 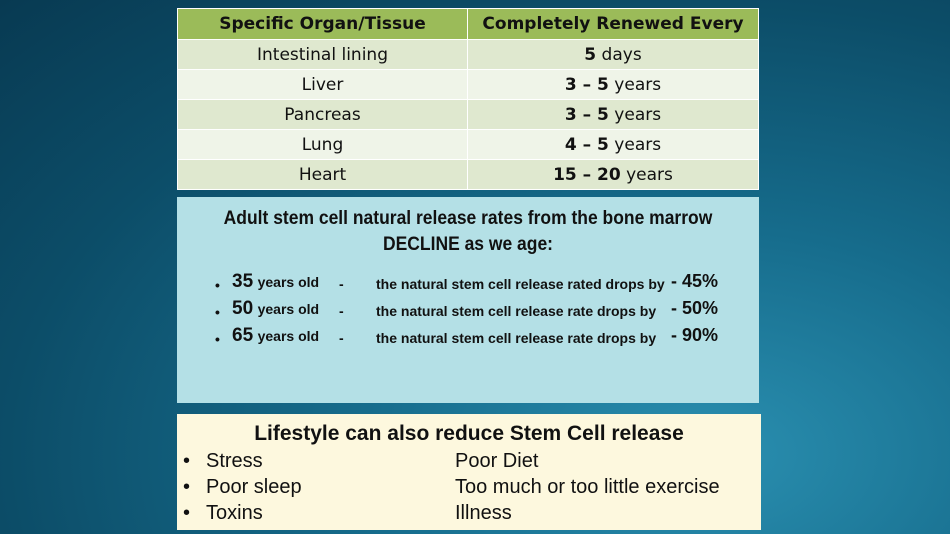 I want to click on table-row: Pancreas 3 – 5 years, so click(x=468, y=114).